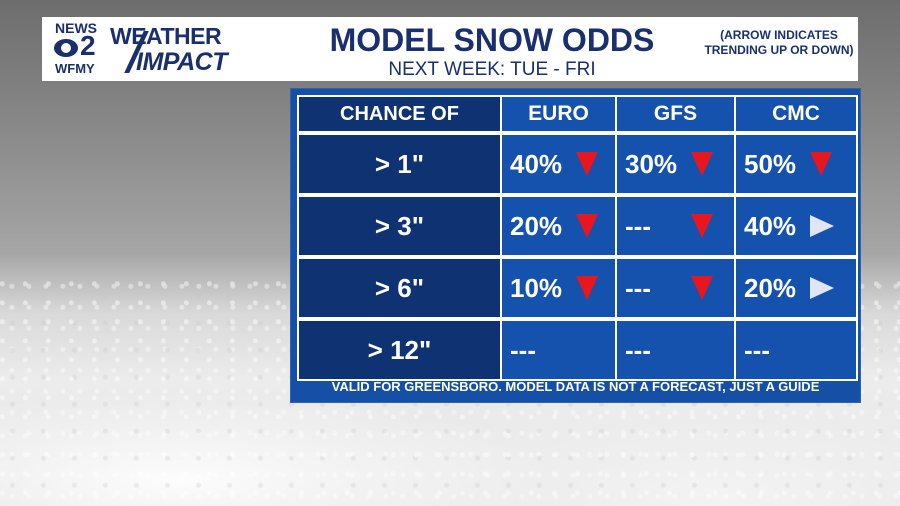 The height and width of the screenshot is (506, 900). I want to click on page-subtitle: NEXT WEEK: TUE - FRI, so click(492, 69).